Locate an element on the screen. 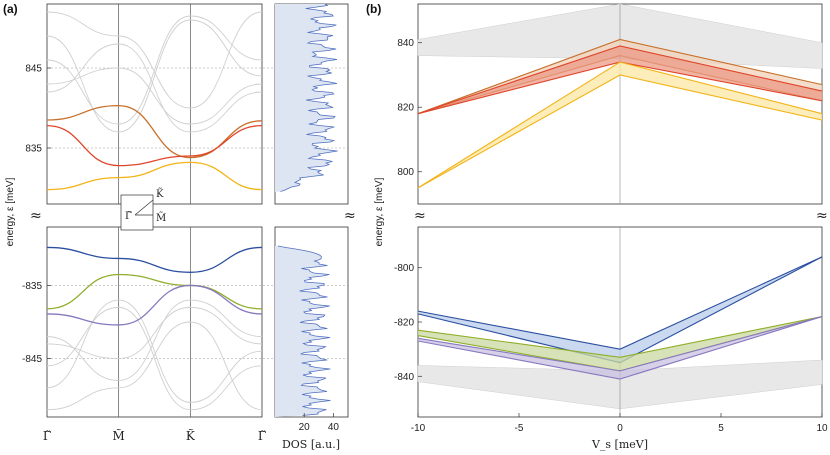 This screenshot has width=830, height=455. b-xtick-label-1: -5 is located at coordinates (519, 428).